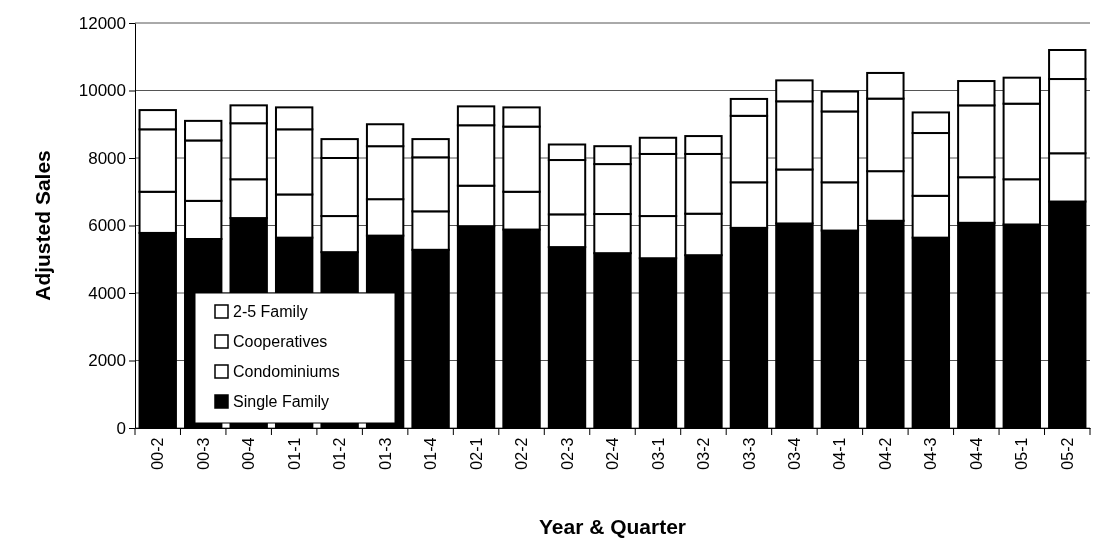  Describe the element at coordinates (976, 453) in the screenshot. I see `x-tick-label: 04-4` at that location.